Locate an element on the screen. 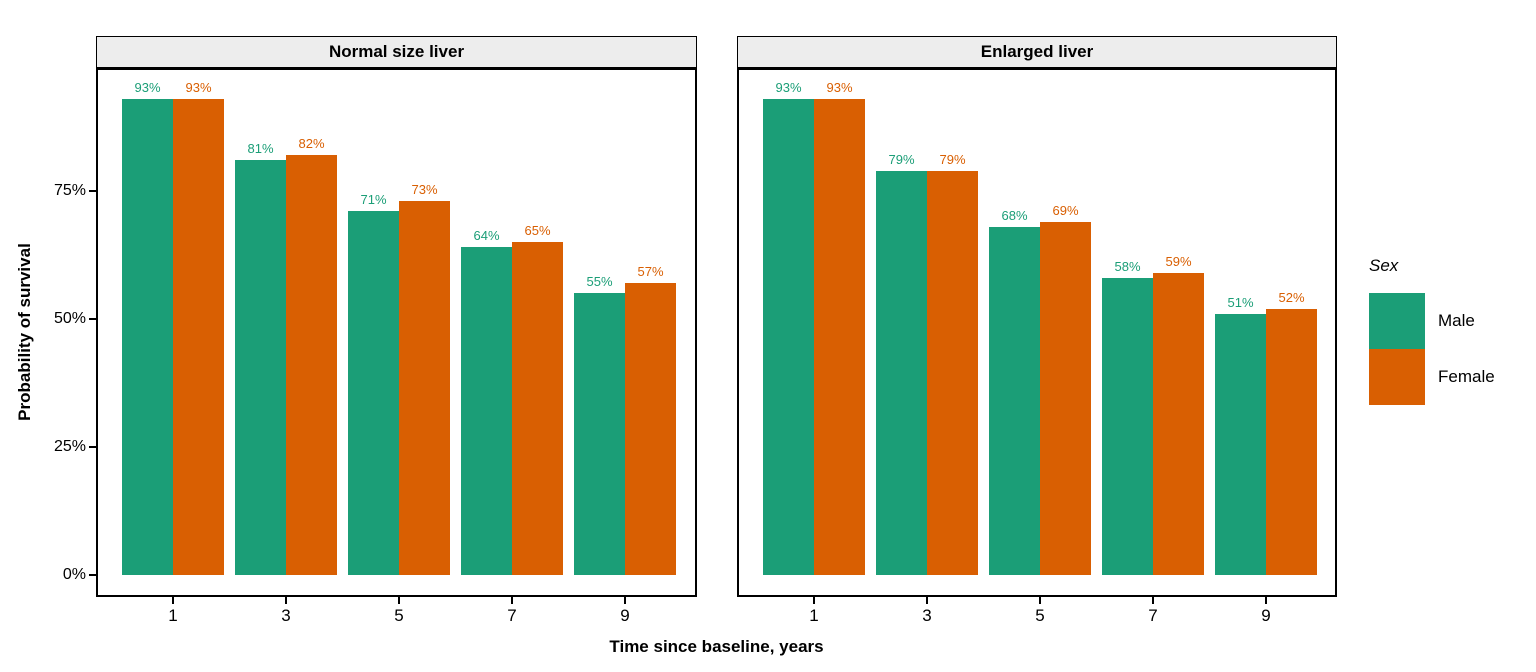 The width and height of the screenshot is (1536, 672). legend-label: Male is located at coordinates (1456, 320).